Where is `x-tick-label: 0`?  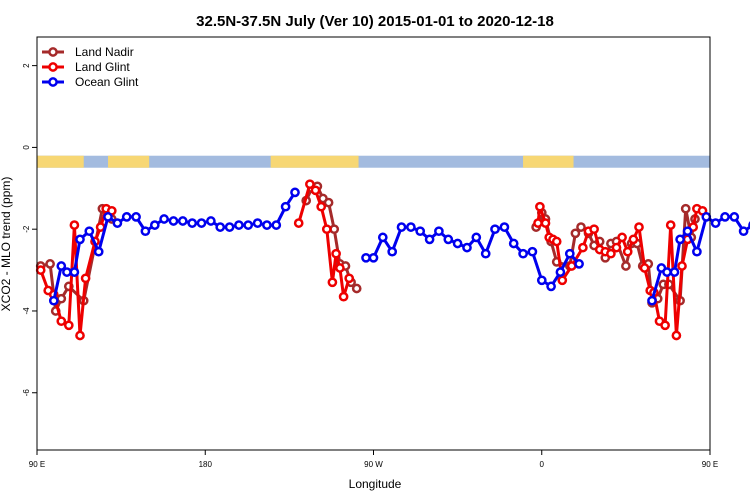 x-tick-label: 0 is located at coordinates (542, 464).